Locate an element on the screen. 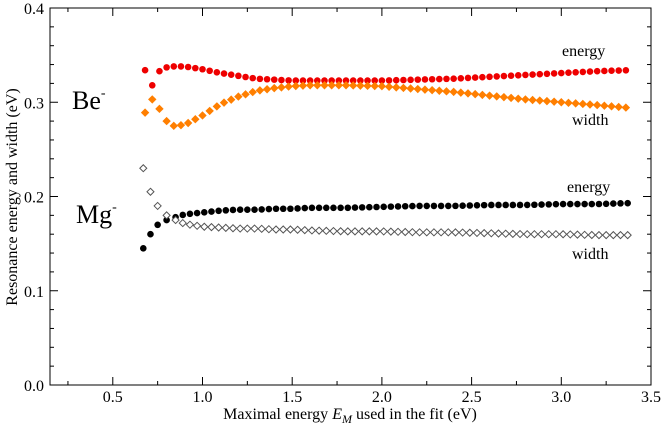  mg-label-sup: - is located at coordinates (114, 207).